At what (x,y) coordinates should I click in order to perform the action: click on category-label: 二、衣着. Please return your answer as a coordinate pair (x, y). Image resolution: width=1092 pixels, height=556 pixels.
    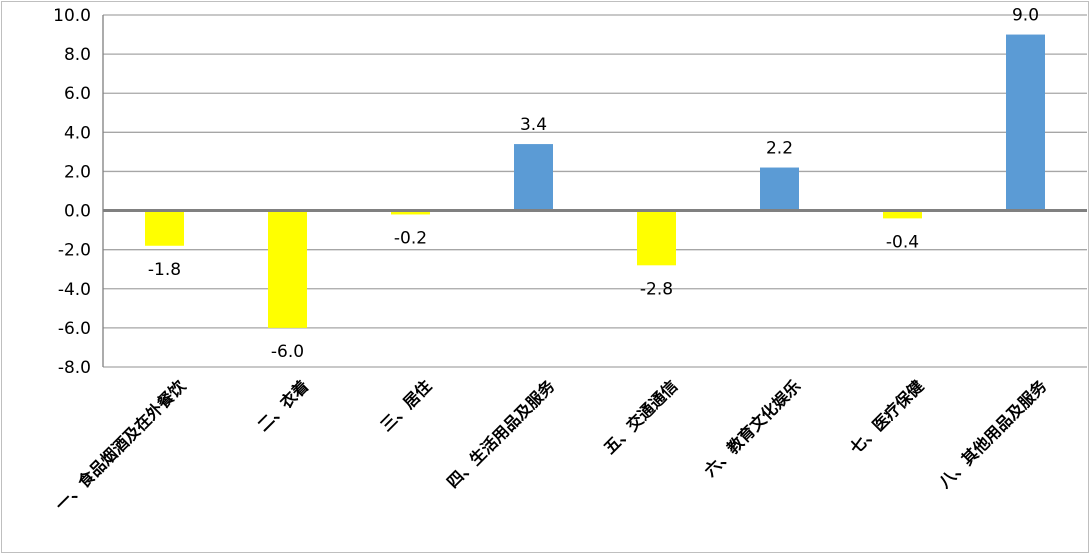
    Looking at the image, I should click on (283, 405).